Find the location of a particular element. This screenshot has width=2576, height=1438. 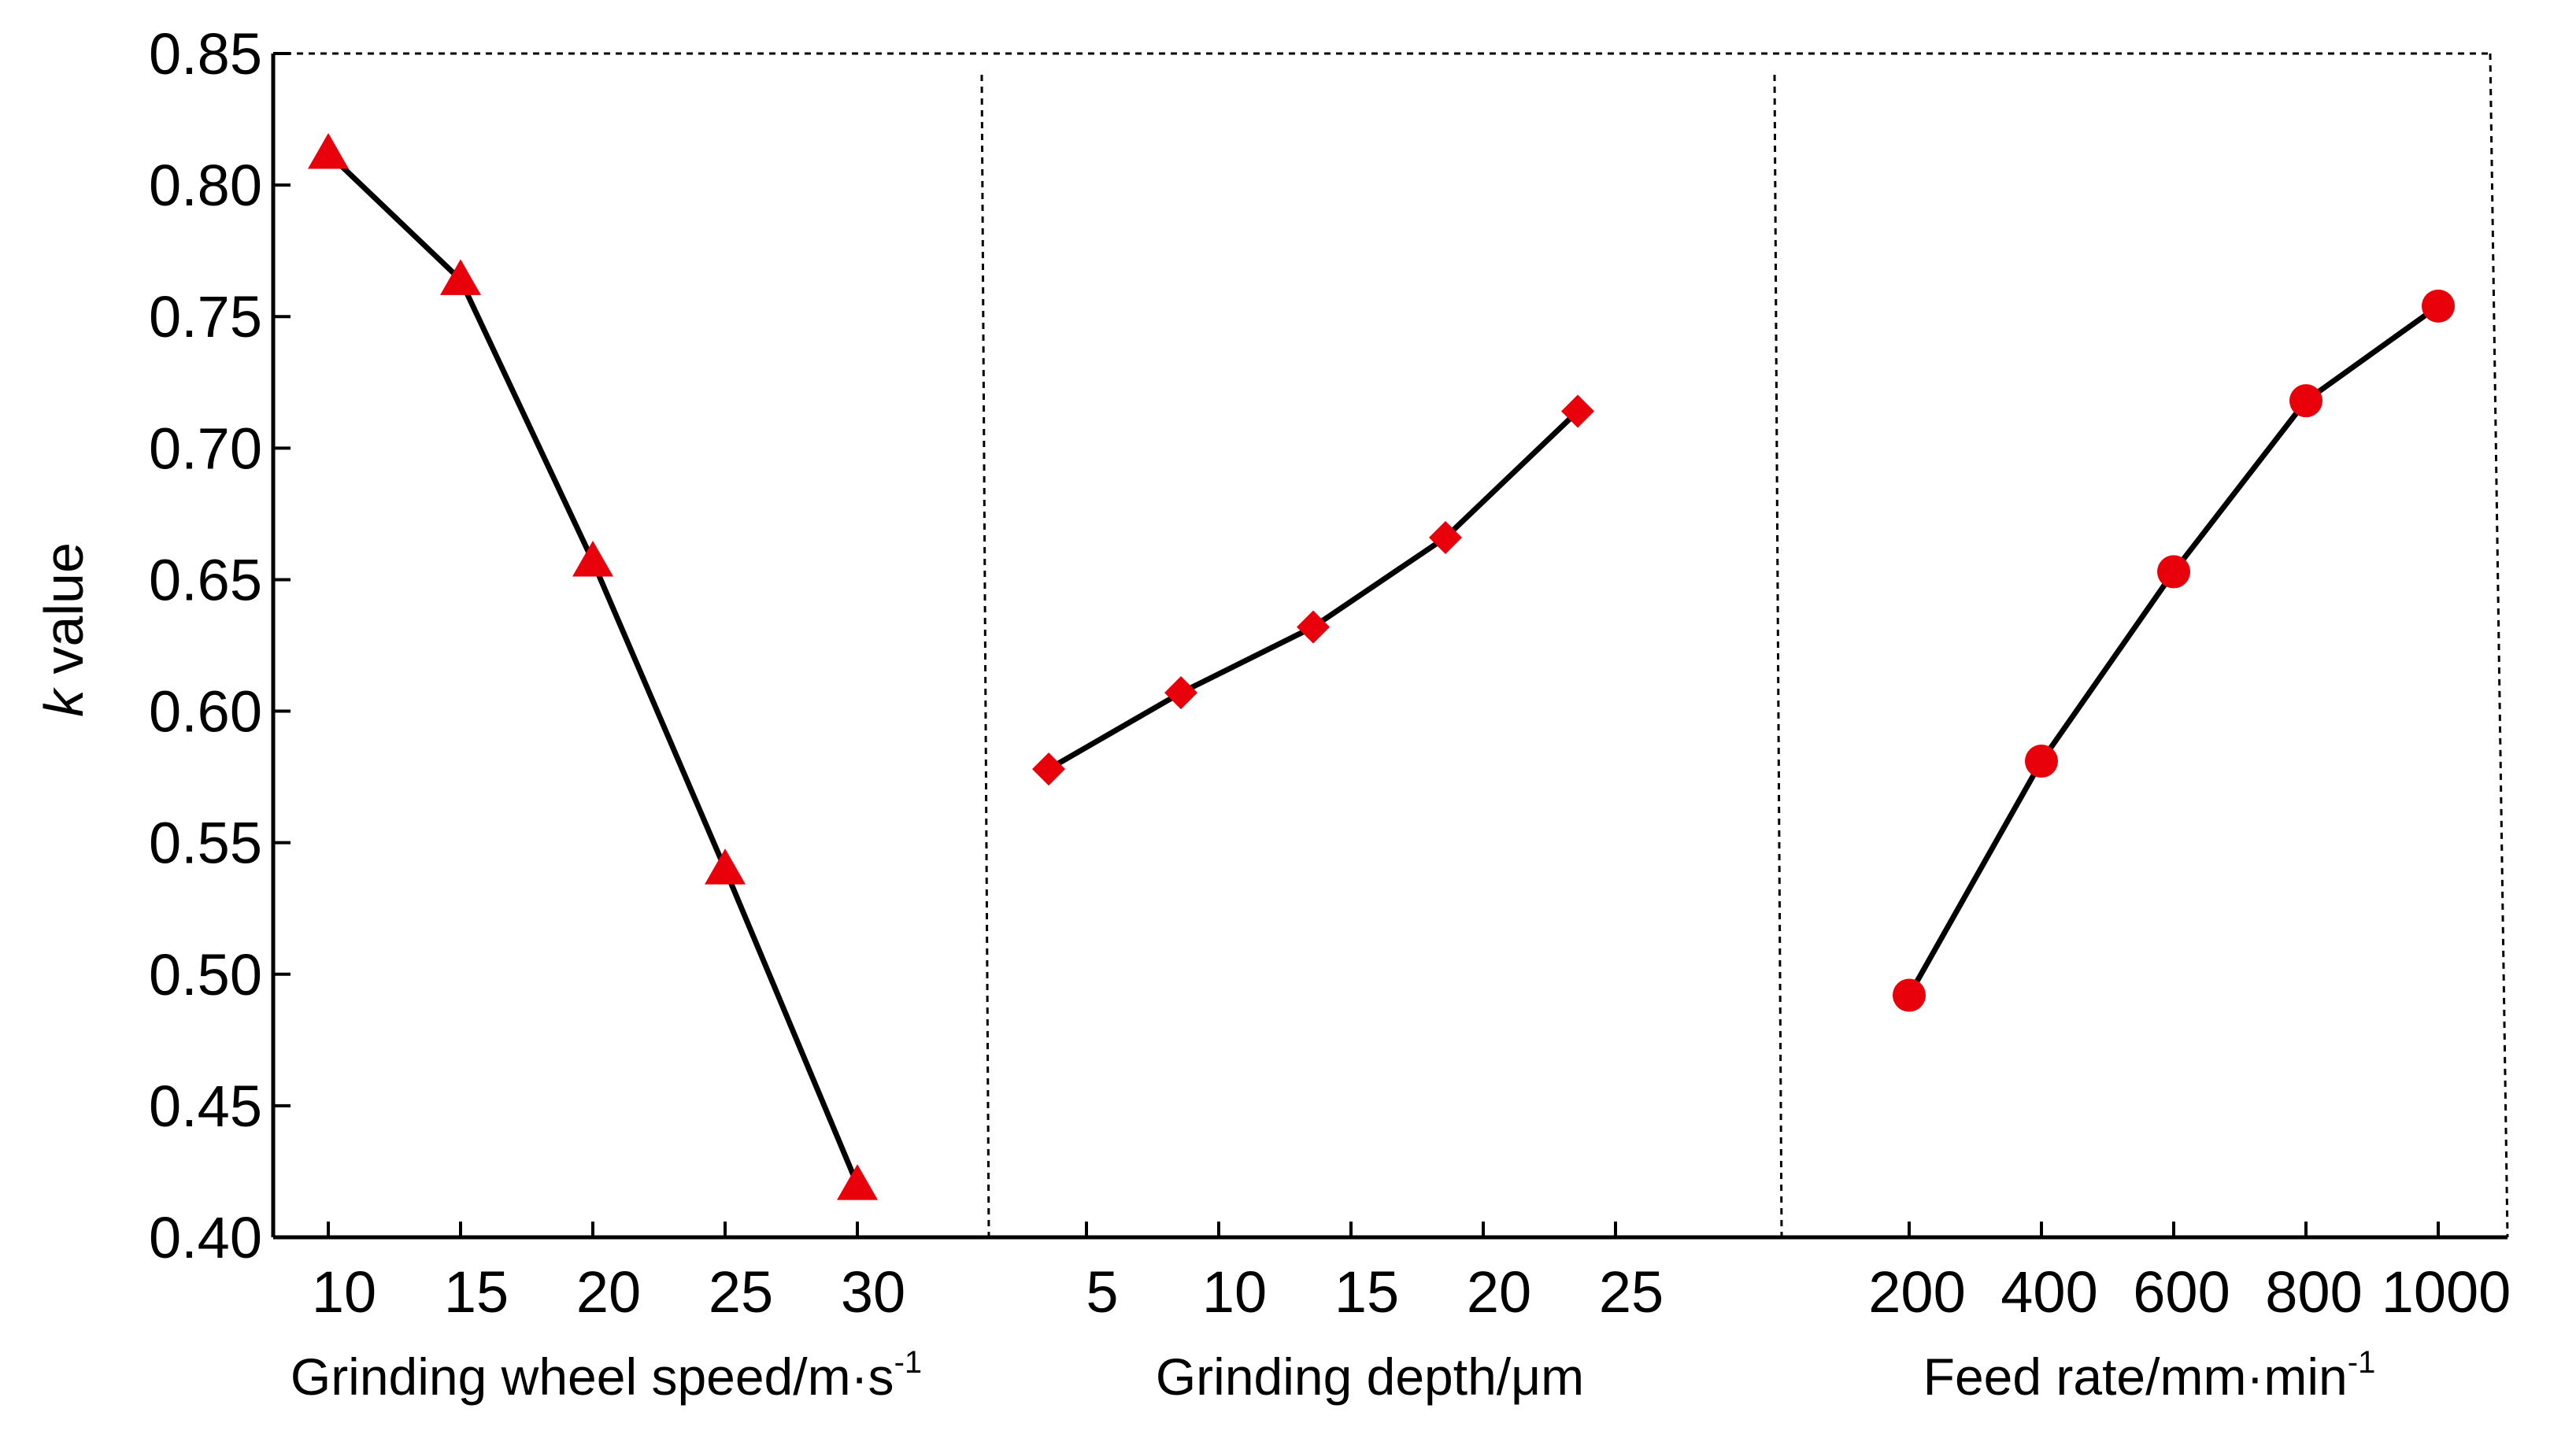

x-axis-label-2: Grinding depth/μm is located at coordinates (1370, 1376).